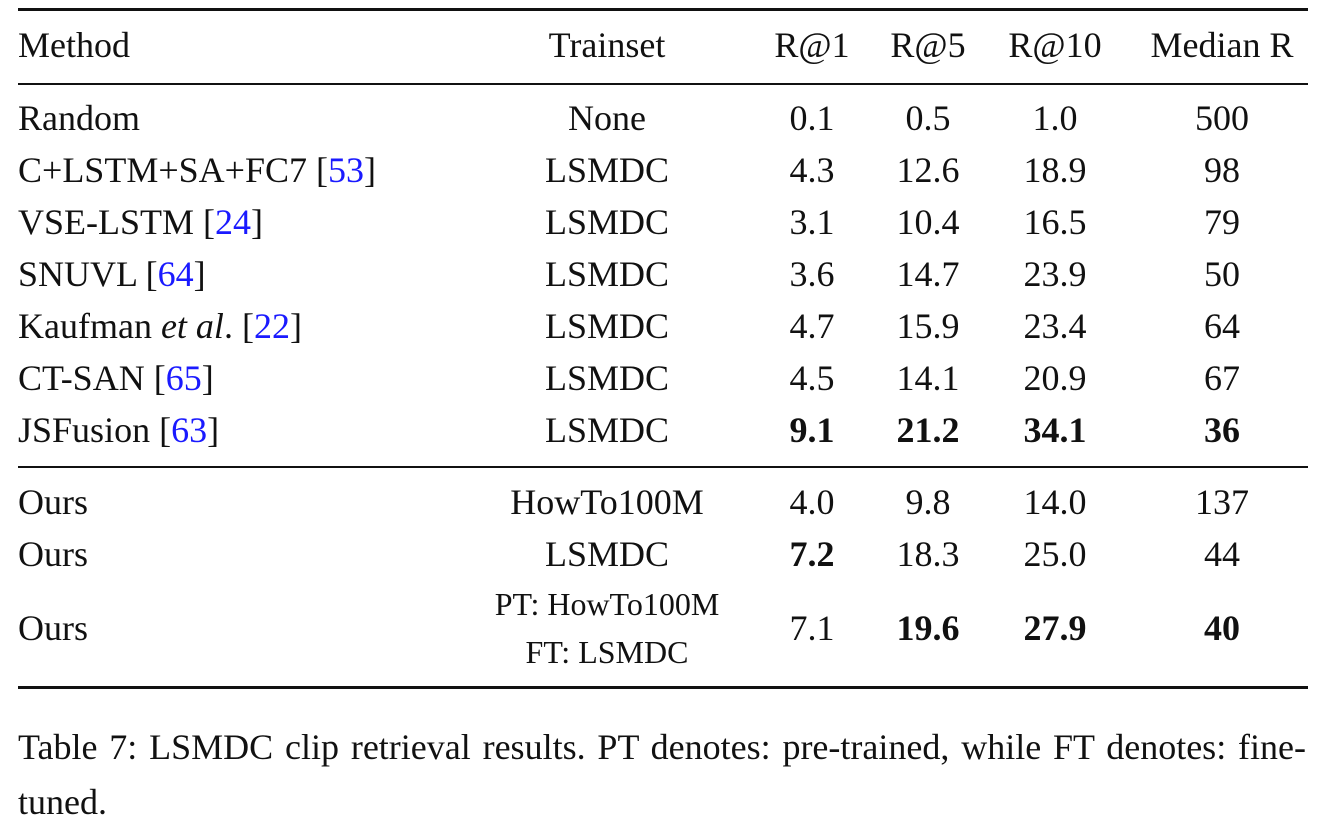 The width and height of the screenshot is (1323, 831). I want to click on header-cell: Trainset, so click(607, 45).